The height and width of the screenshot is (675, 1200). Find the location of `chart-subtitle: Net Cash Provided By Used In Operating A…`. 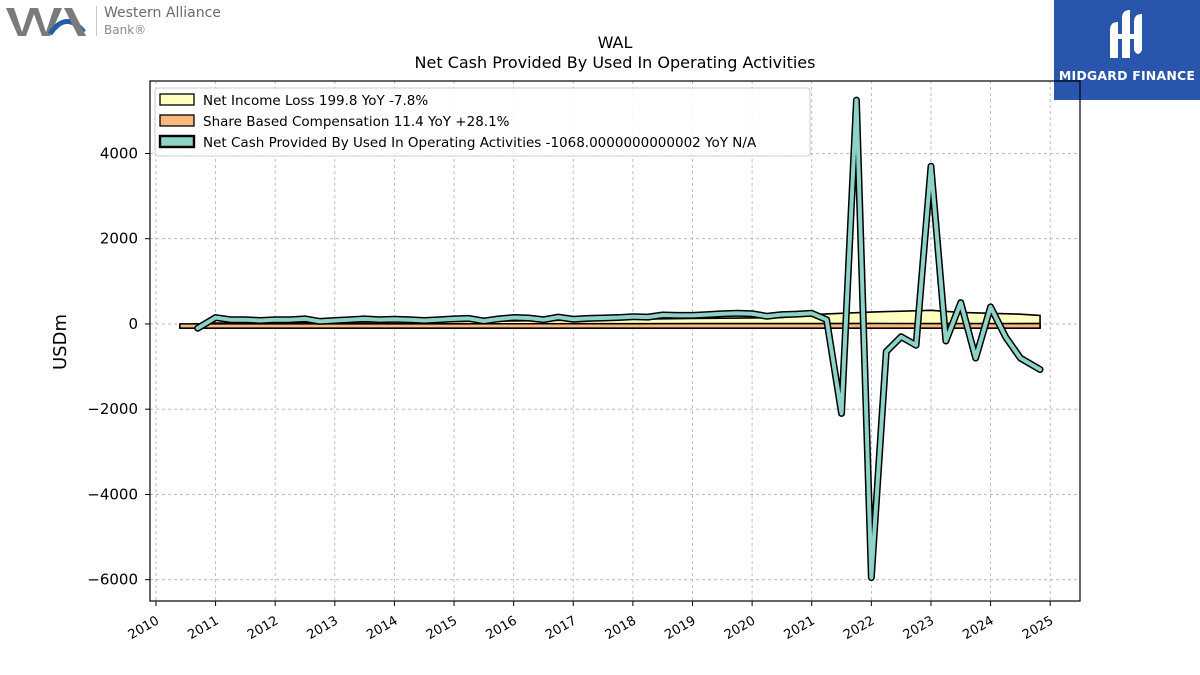

chart-subtitle: Net Cash Provided By Used In Operating A… is located at coordinates (615, 62).